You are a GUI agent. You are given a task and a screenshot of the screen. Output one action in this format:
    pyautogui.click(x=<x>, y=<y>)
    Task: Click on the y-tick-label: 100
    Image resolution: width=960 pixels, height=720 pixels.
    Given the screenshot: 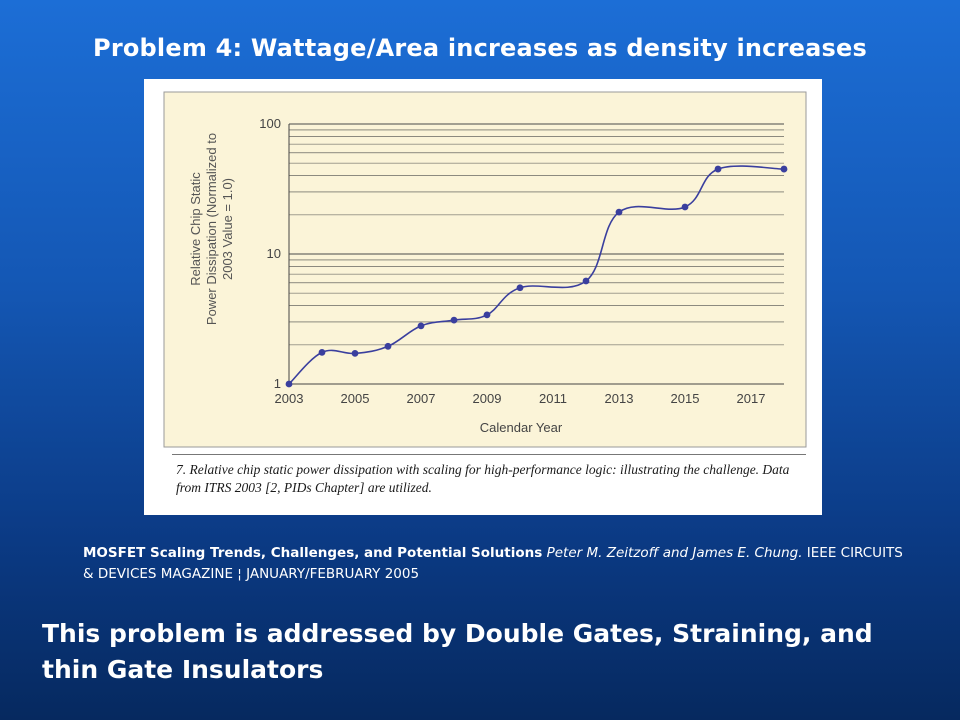 What is the action you would take?
    pyautogui.click(x=270, y=123)
    